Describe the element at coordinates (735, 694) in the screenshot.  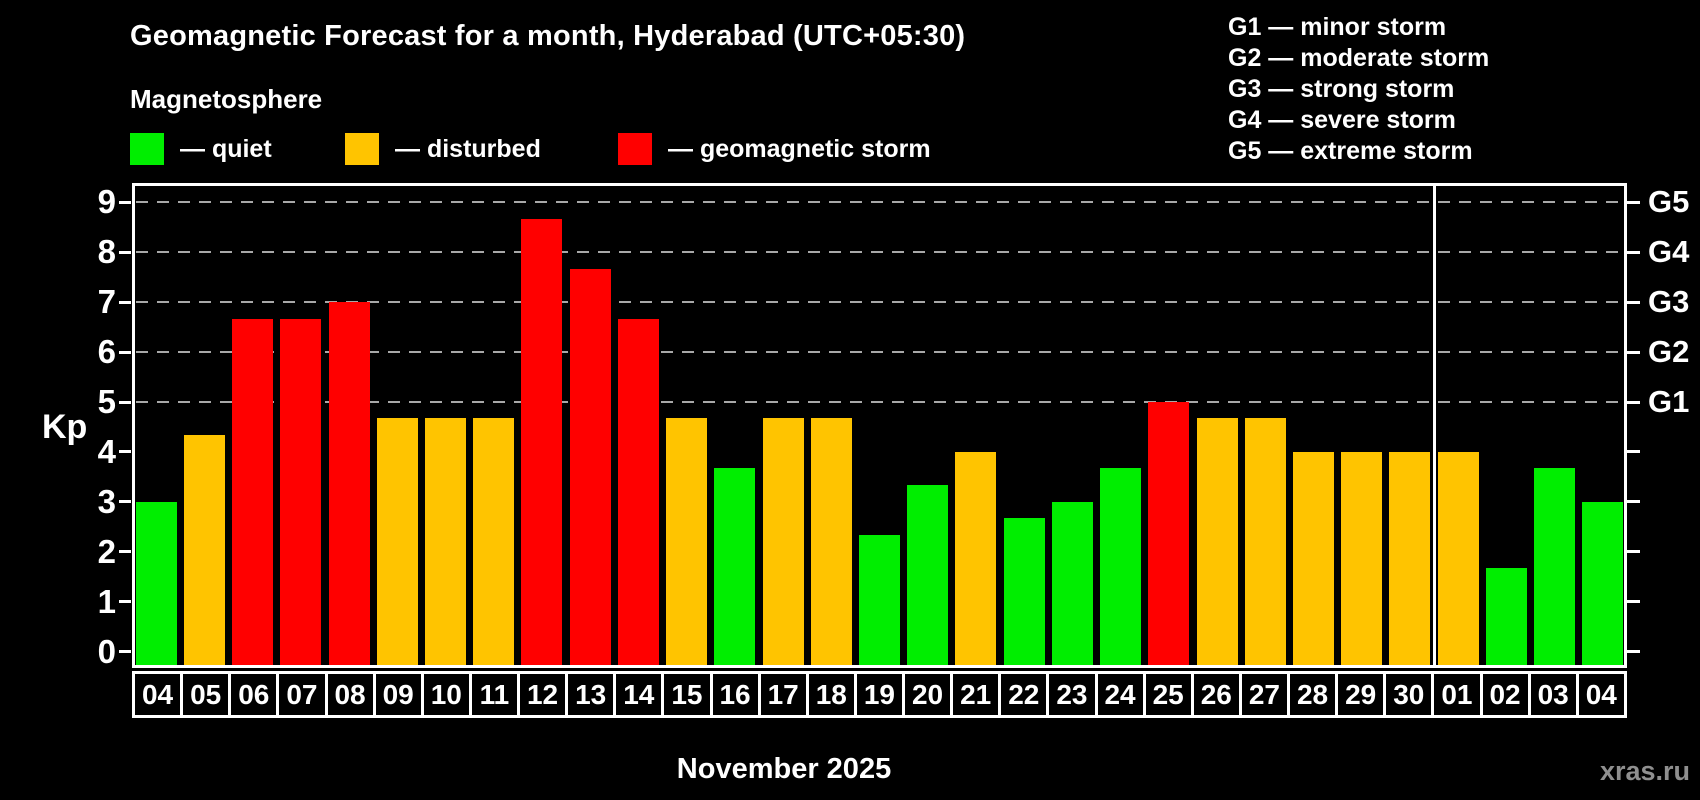
I see `x-axis-day-label: 16` at that location.